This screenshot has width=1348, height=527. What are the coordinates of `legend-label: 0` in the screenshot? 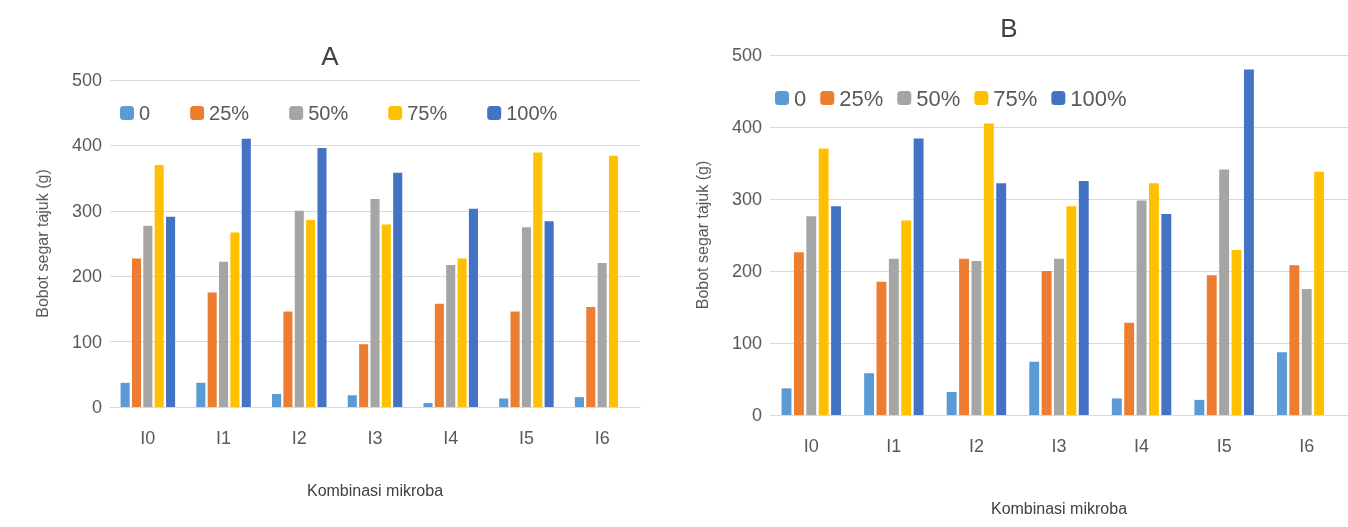 It's located at (145, 113).